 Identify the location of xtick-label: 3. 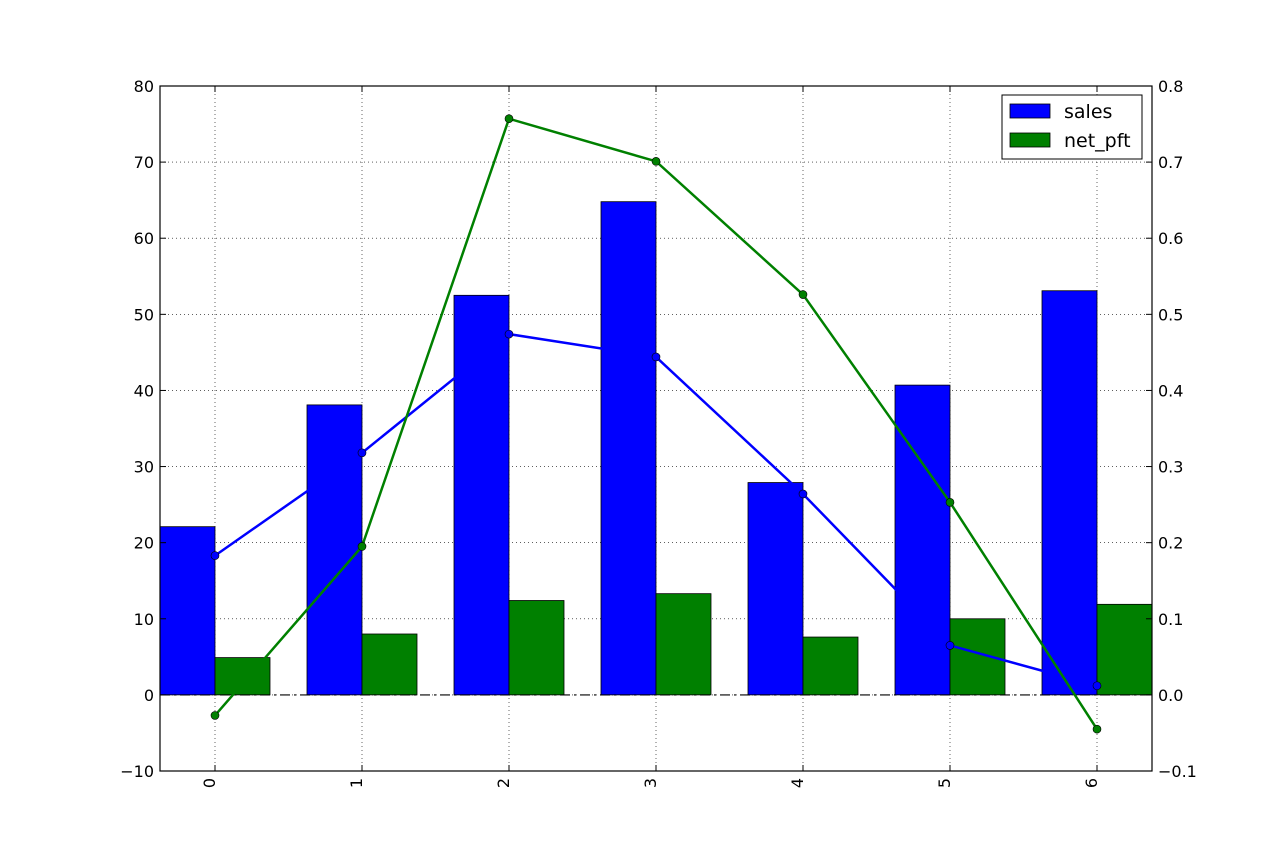
(650, 783).